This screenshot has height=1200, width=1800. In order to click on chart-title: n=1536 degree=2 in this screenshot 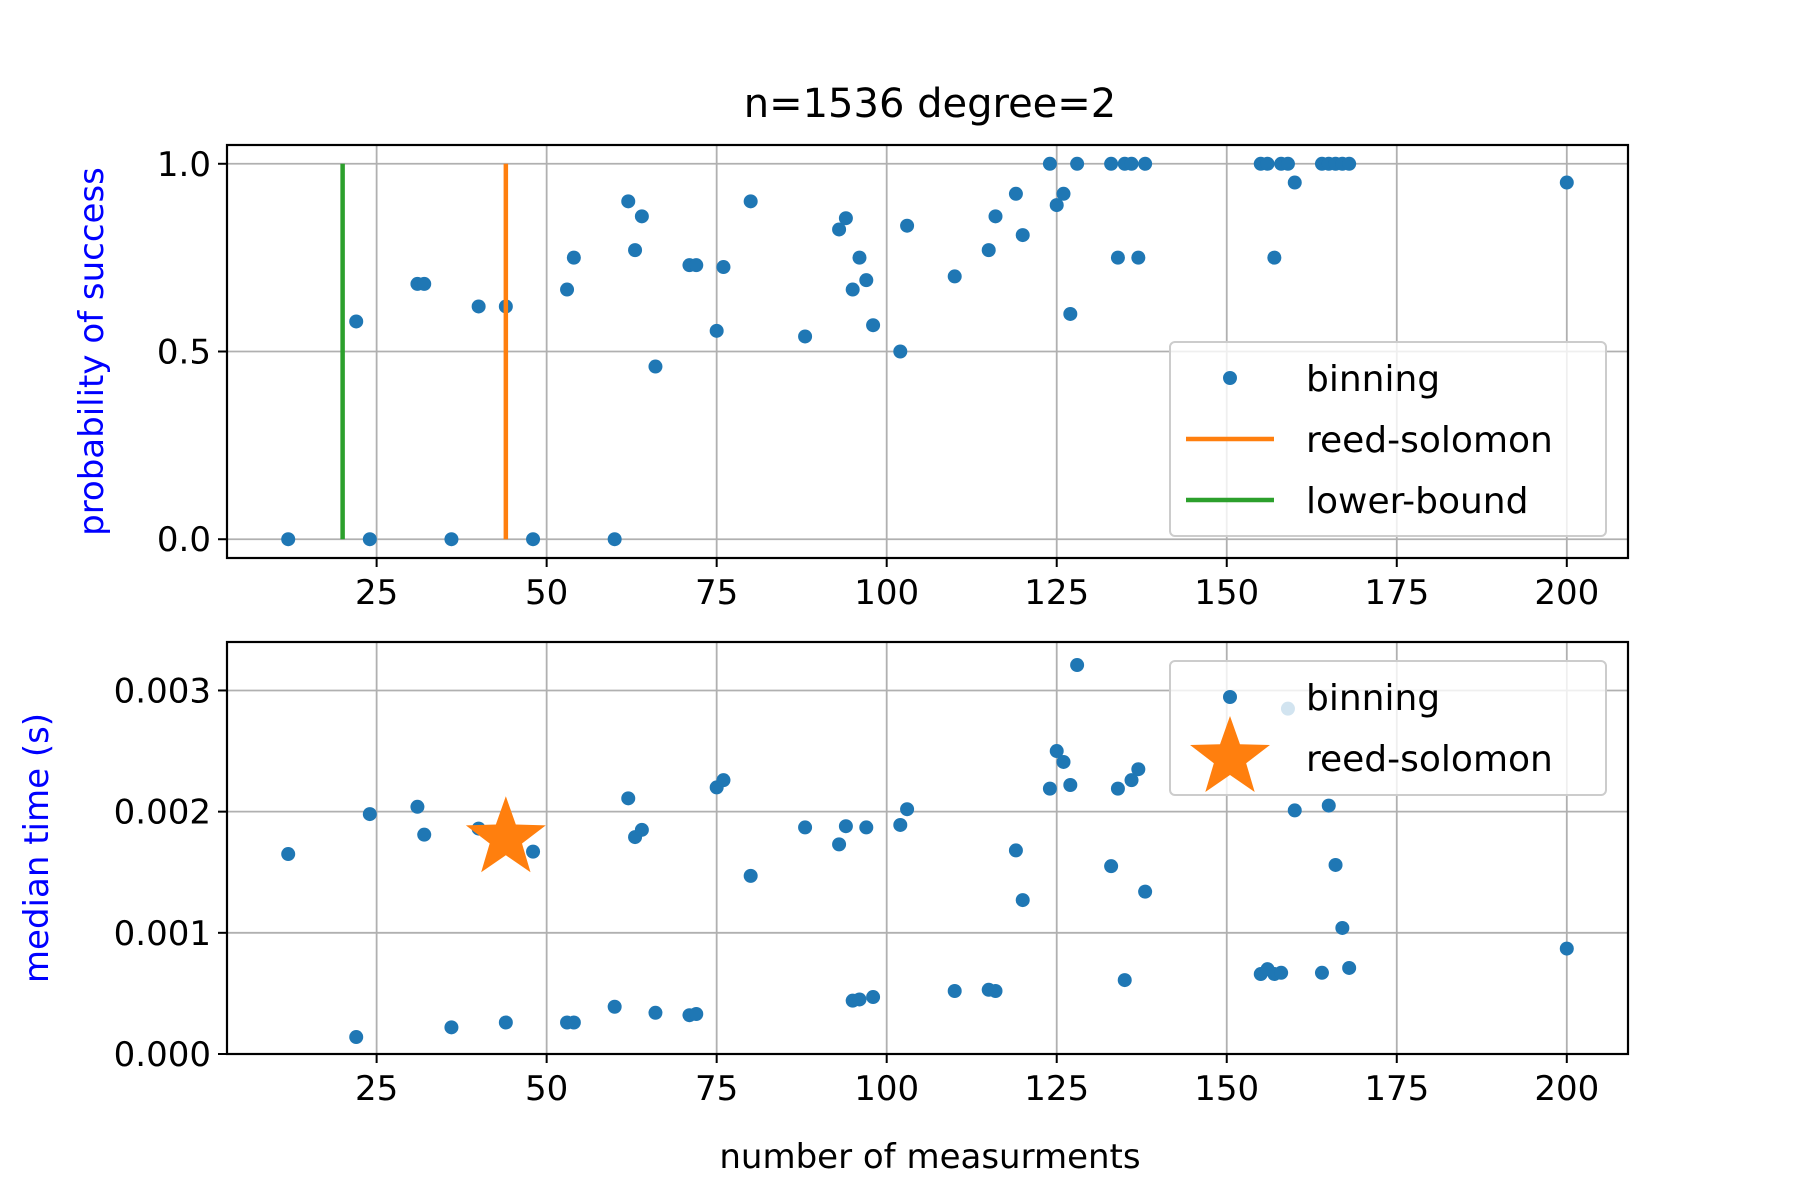, I will do `click(930, 104)`.